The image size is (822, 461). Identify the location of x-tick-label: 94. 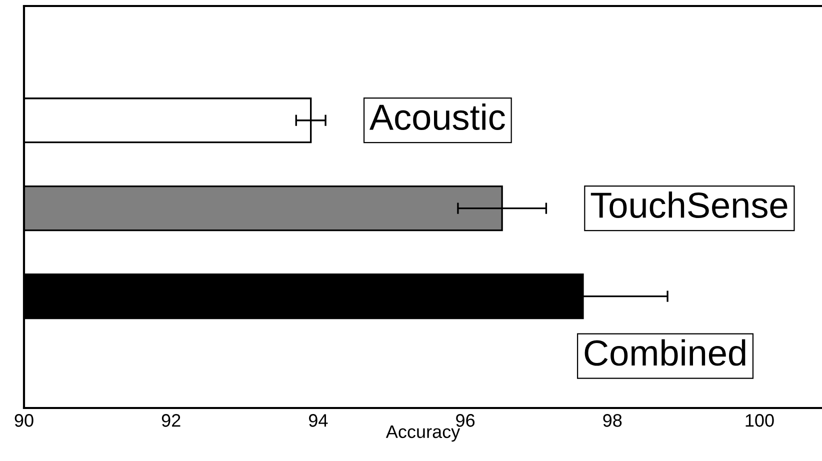
(318, 420).